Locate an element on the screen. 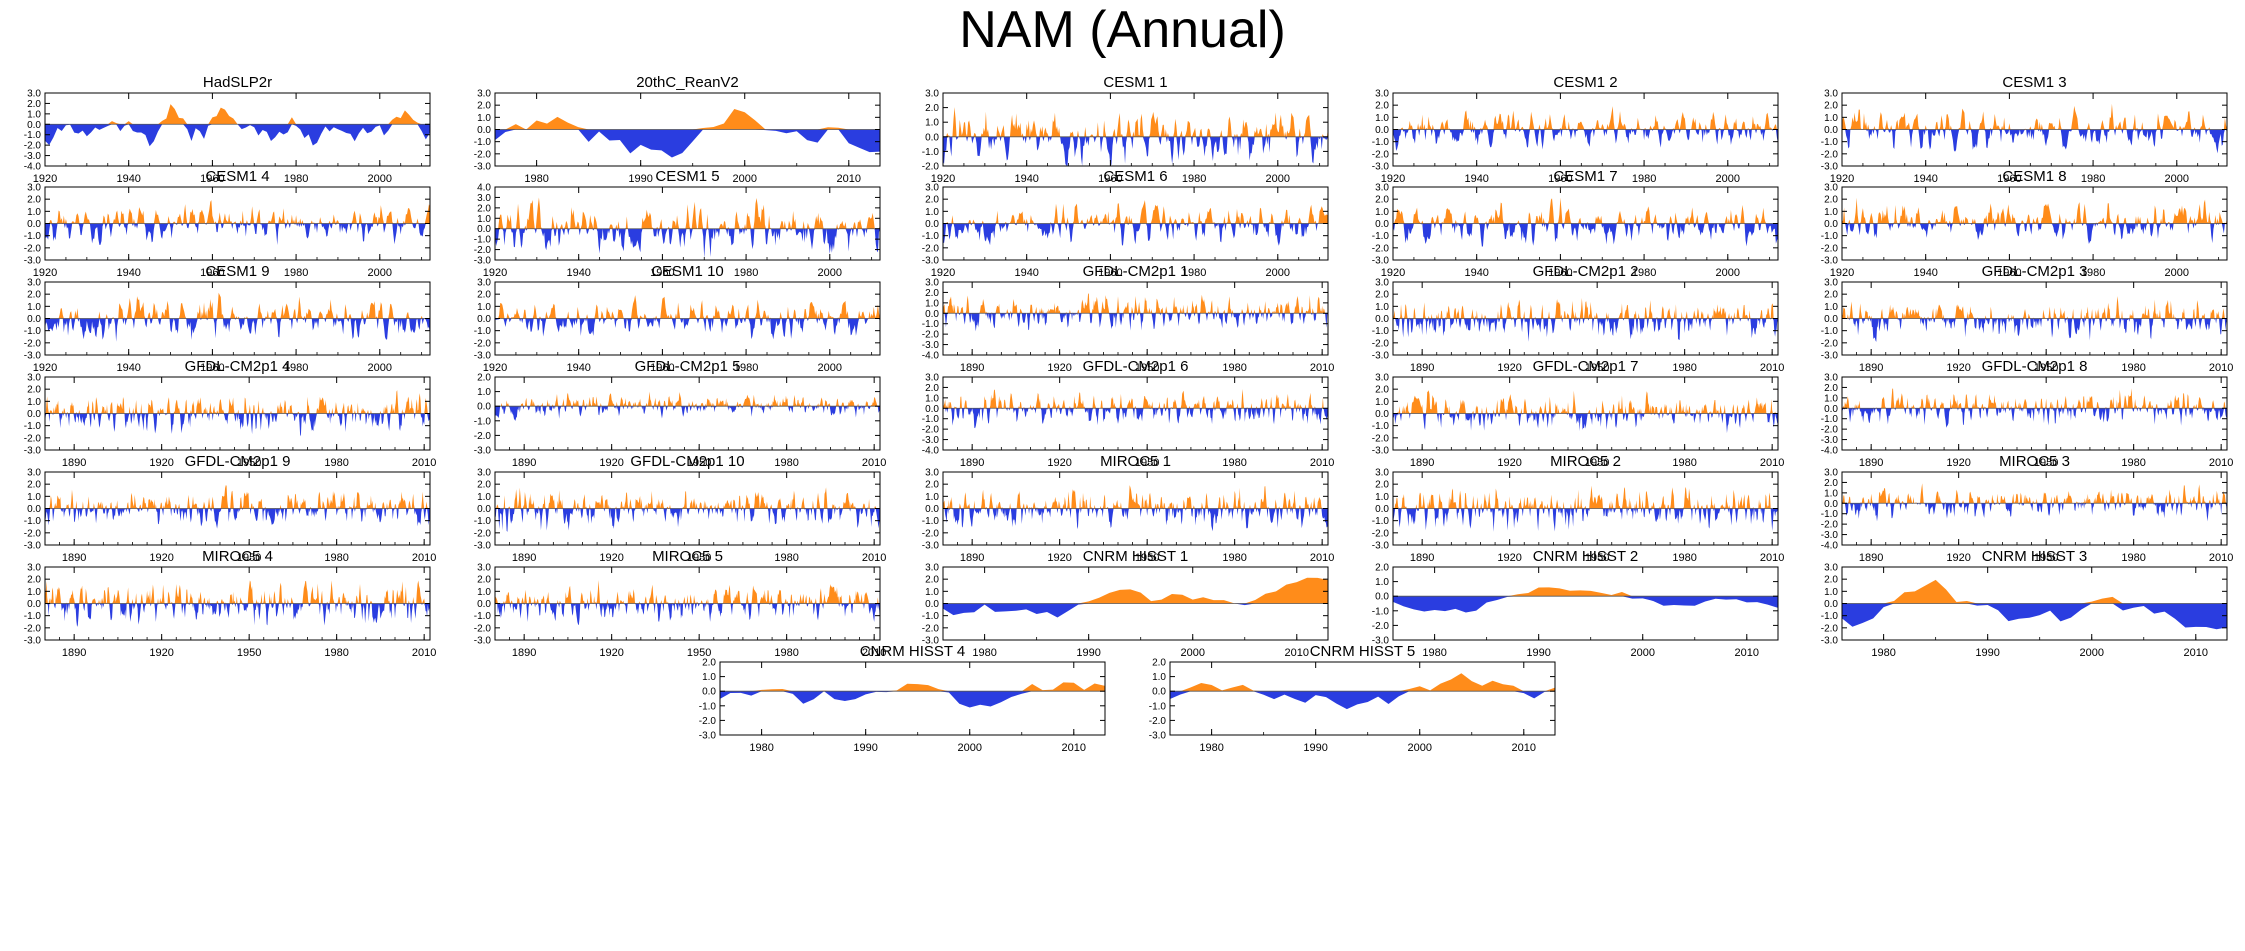  x-tick-label: 1950 is located at coordinates (249, 463).